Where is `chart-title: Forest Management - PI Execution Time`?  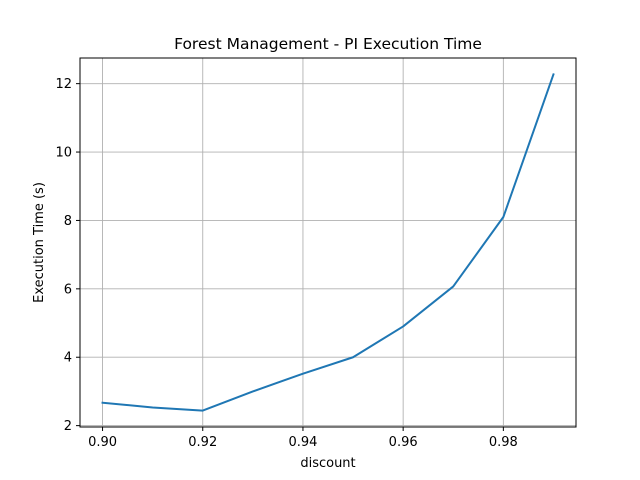
chart-title: Forest Management - PI Execution Time is located at coordinates (328, 44).